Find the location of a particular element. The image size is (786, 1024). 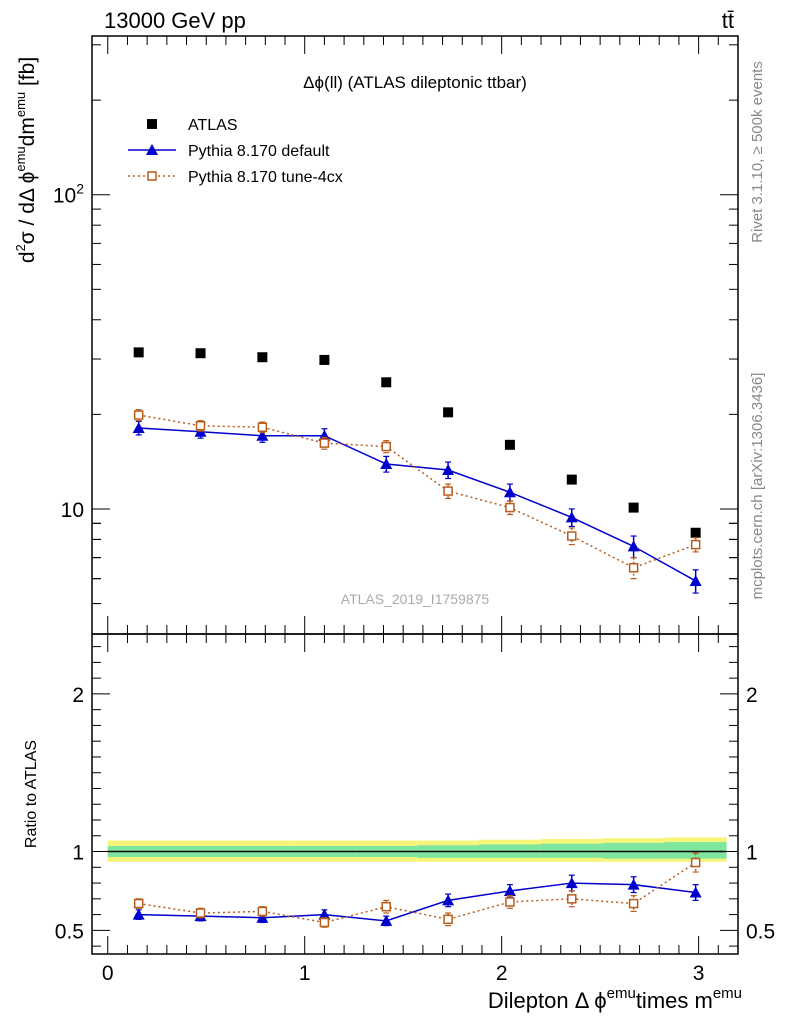

ratio-series is located at coordinates (417, 890).